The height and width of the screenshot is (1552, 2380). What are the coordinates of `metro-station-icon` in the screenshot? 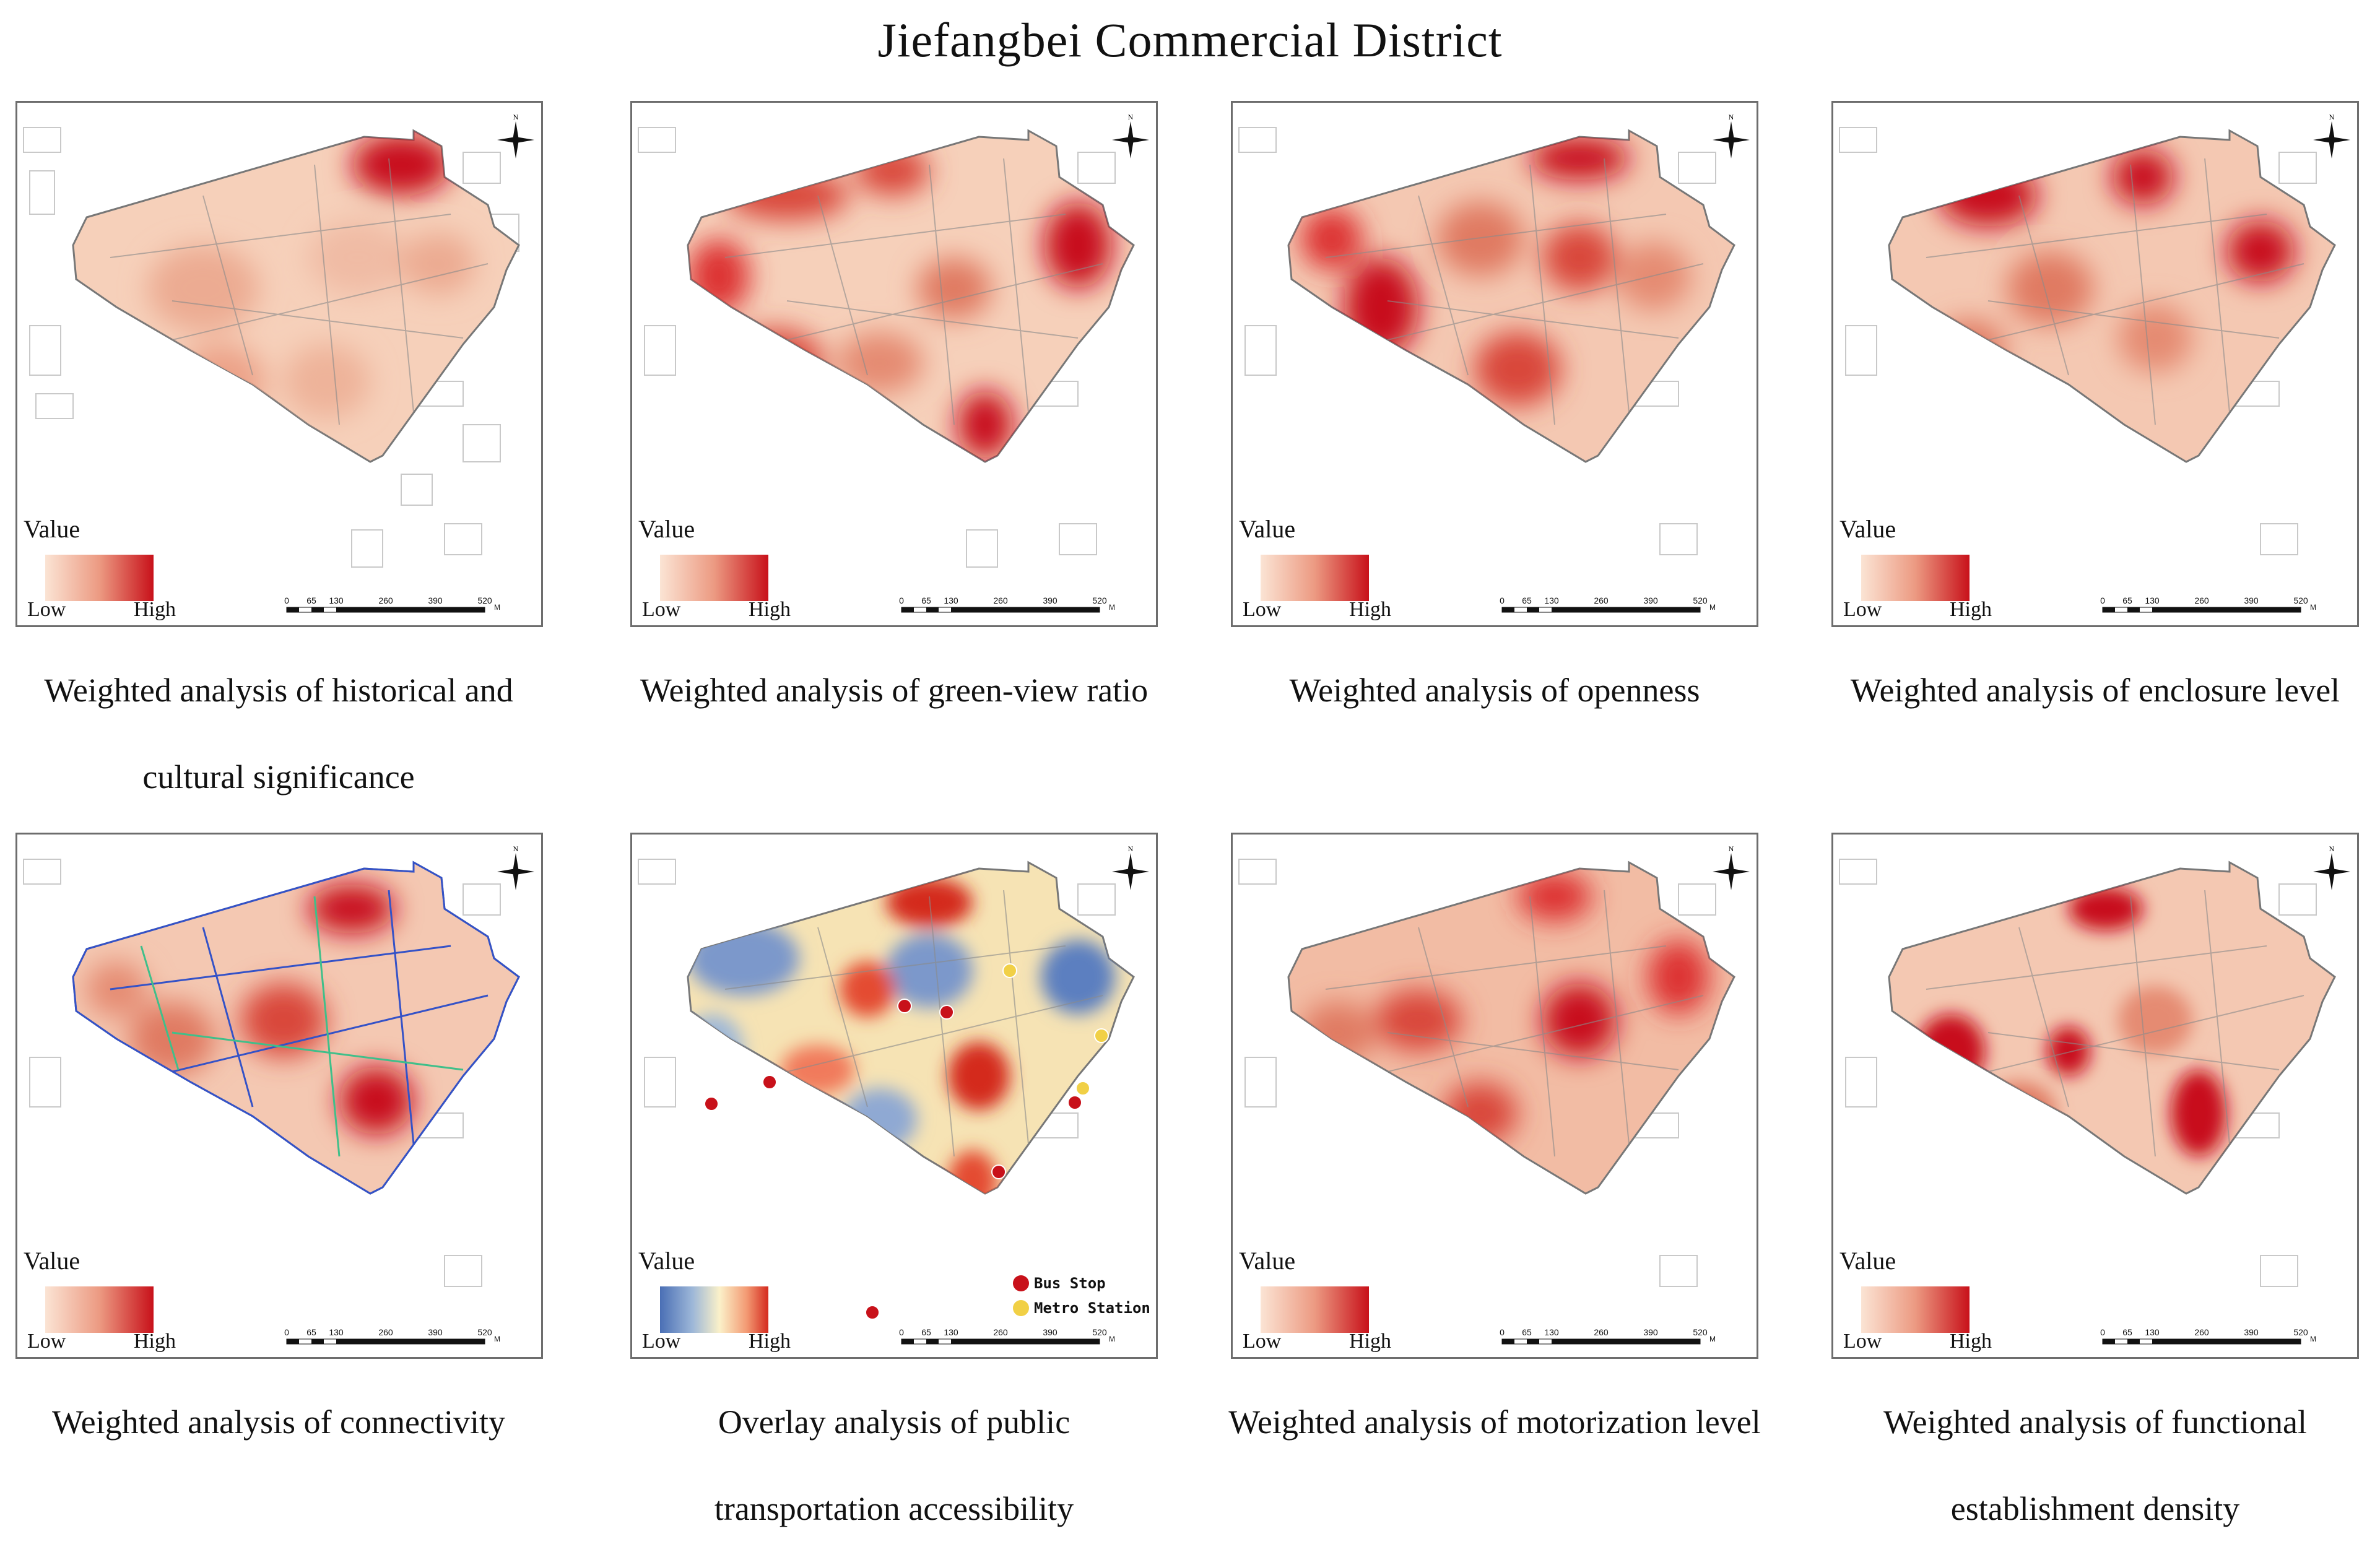 It's located at (1021, 1308).